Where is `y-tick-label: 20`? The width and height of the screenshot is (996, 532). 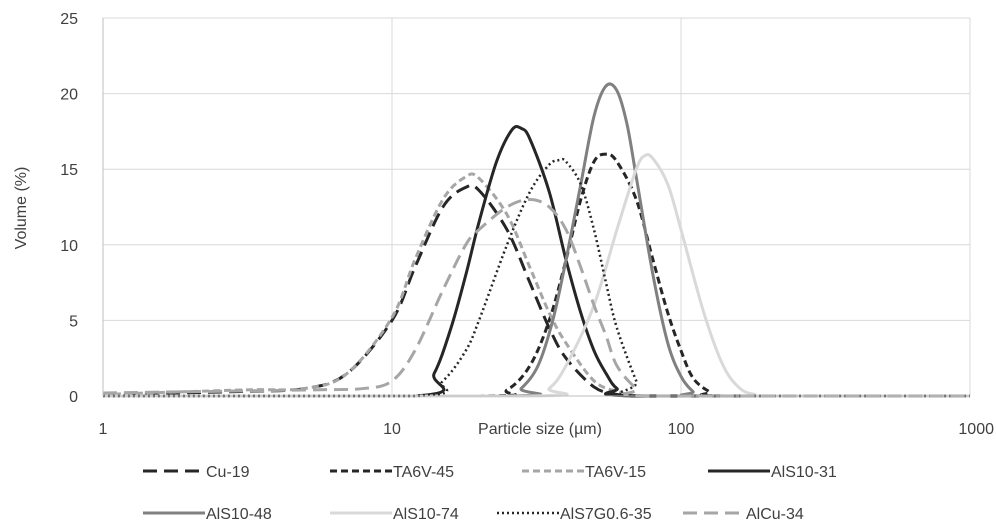
y-tick-label: 20 is located at coordinates (69, 95).